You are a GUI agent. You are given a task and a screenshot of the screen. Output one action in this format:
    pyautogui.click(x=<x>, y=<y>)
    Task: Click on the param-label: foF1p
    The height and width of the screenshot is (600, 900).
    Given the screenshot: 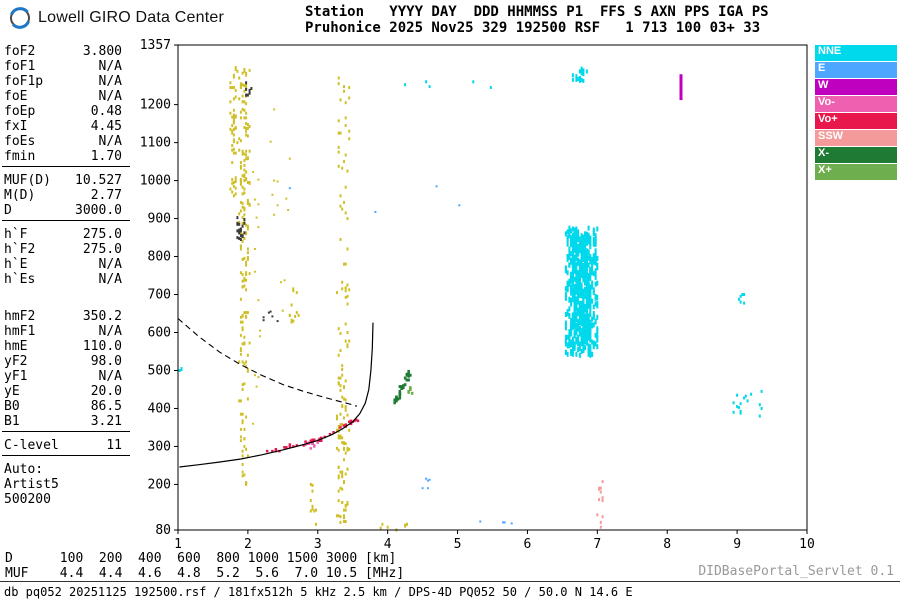 What is the action you would take?
    pyautogui.click(x=24, y=81)
    